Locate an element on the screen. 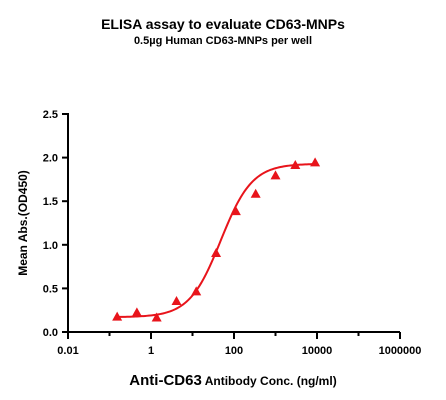  x-tick-label: 0.01 is located at coordinates (67, 351).